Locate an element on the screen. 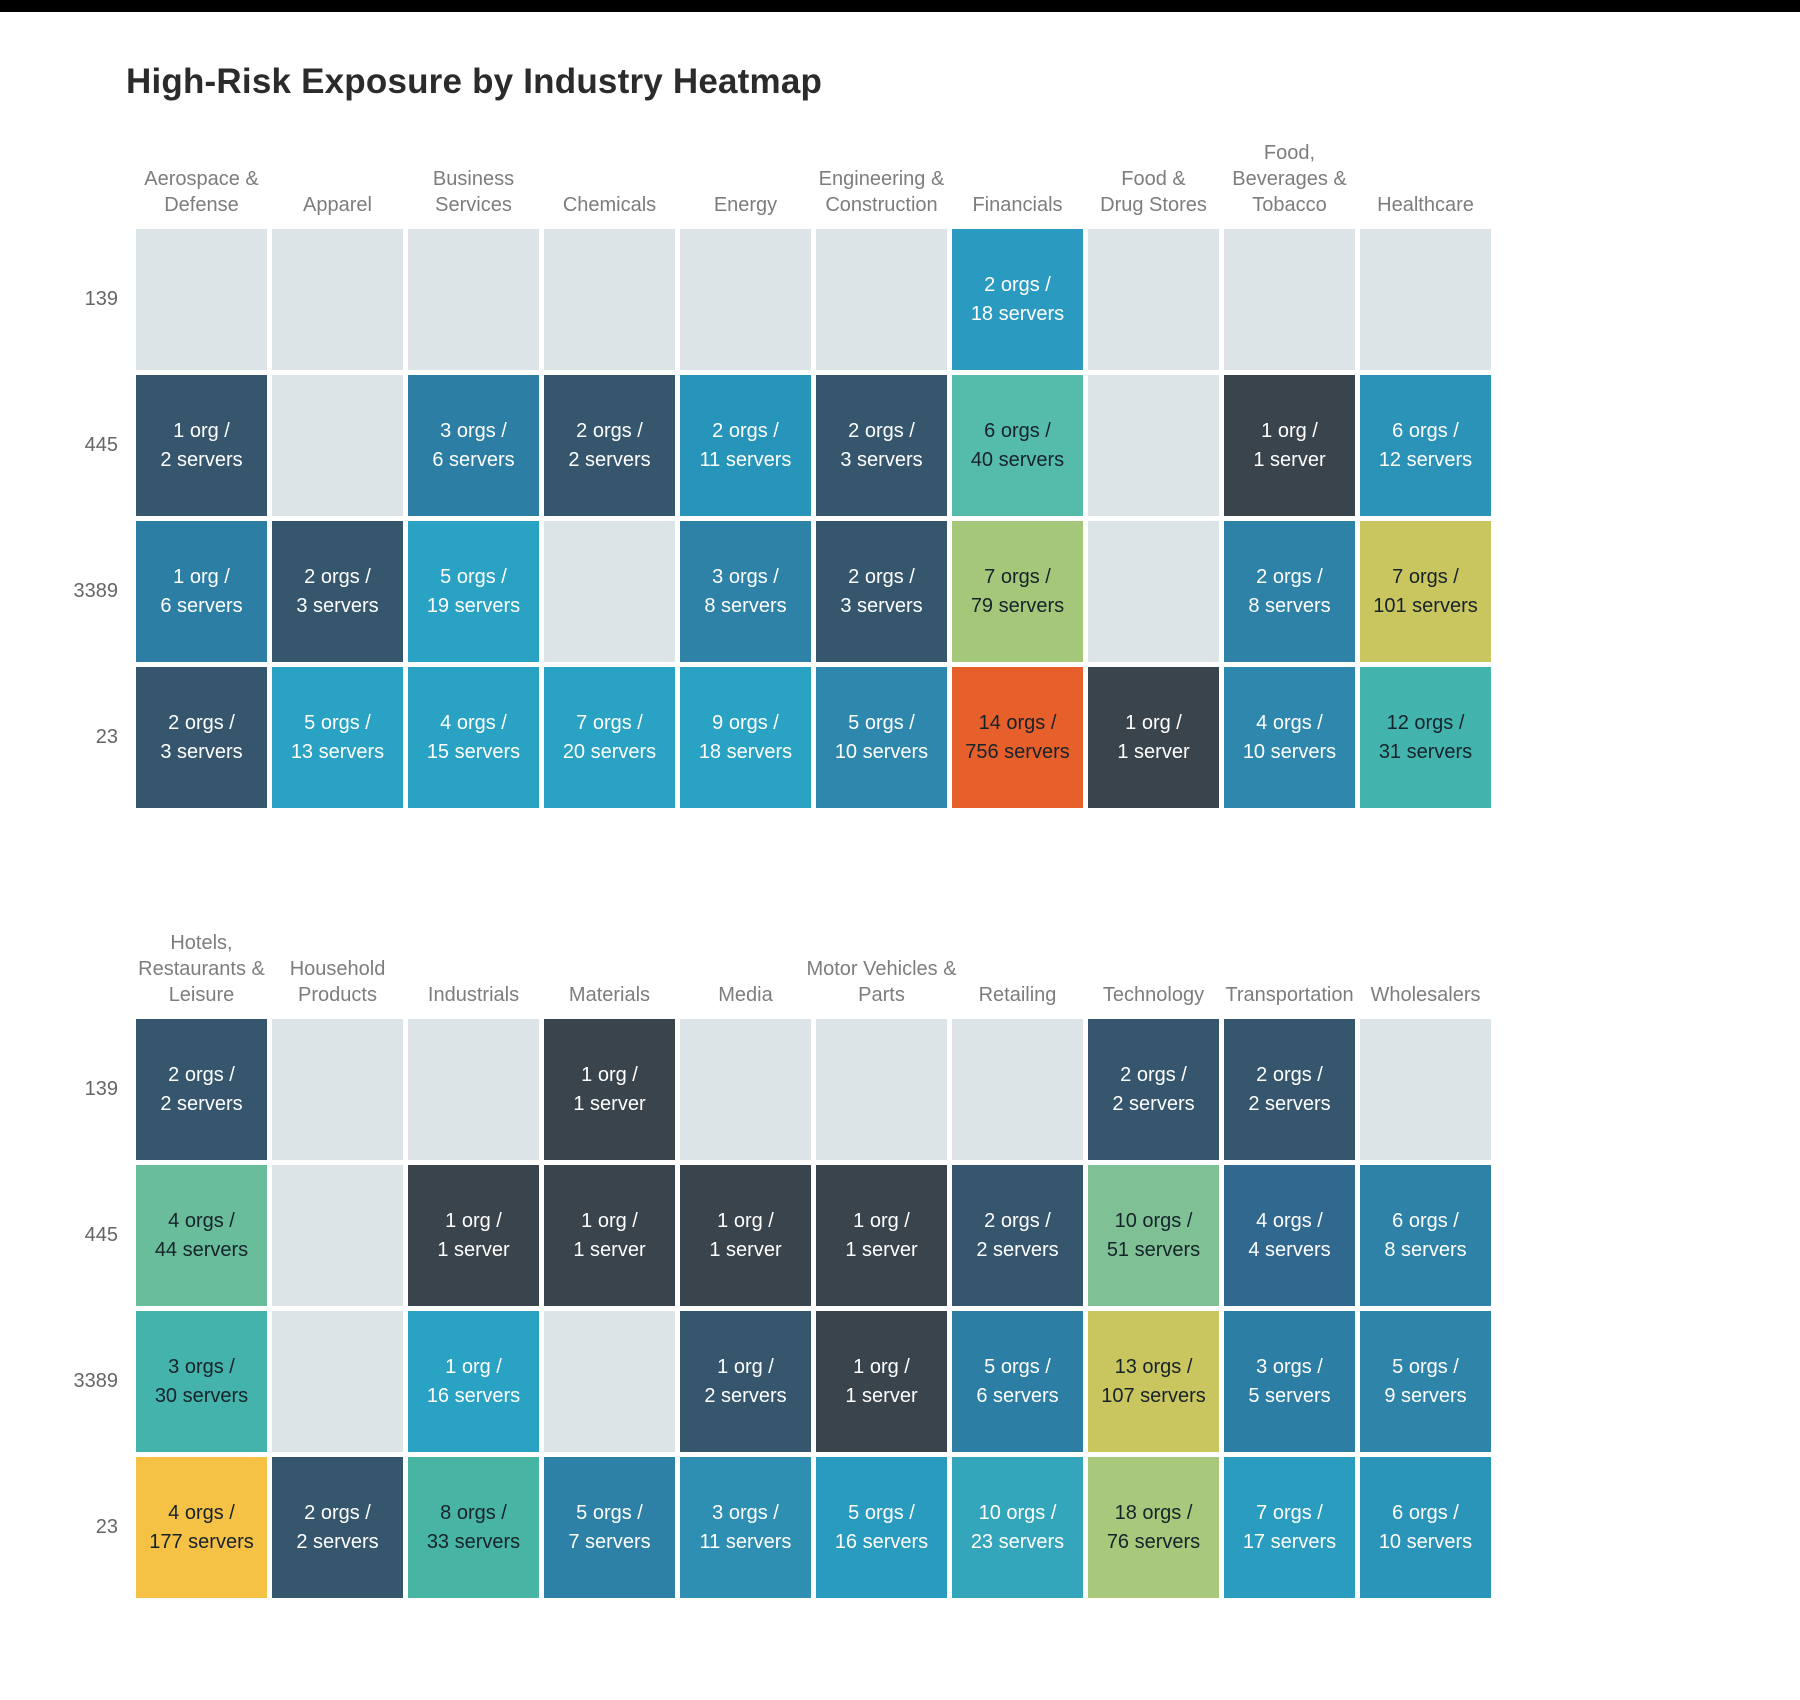  heatmap-cell: 3 orgs / 30 servers is located at coordinates (201, 1381).